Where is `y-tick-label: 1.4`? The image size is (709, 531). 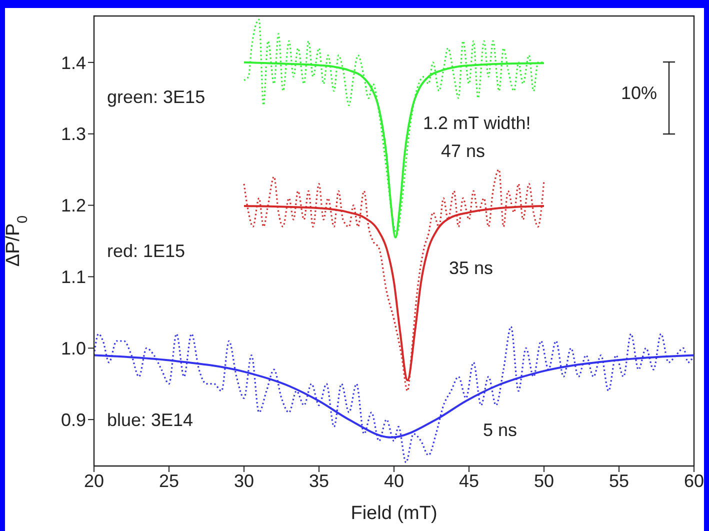
y-tick-label: 1.4 is located at coordinates (73, 62).